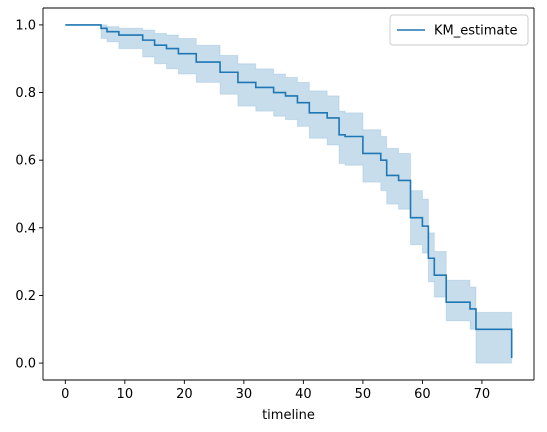 The image size is (547, 432). What do you see at coordinates (25, 364) in the screenshot?
I see `y-tick-label: 0.0` at bounding box center [25, 364].